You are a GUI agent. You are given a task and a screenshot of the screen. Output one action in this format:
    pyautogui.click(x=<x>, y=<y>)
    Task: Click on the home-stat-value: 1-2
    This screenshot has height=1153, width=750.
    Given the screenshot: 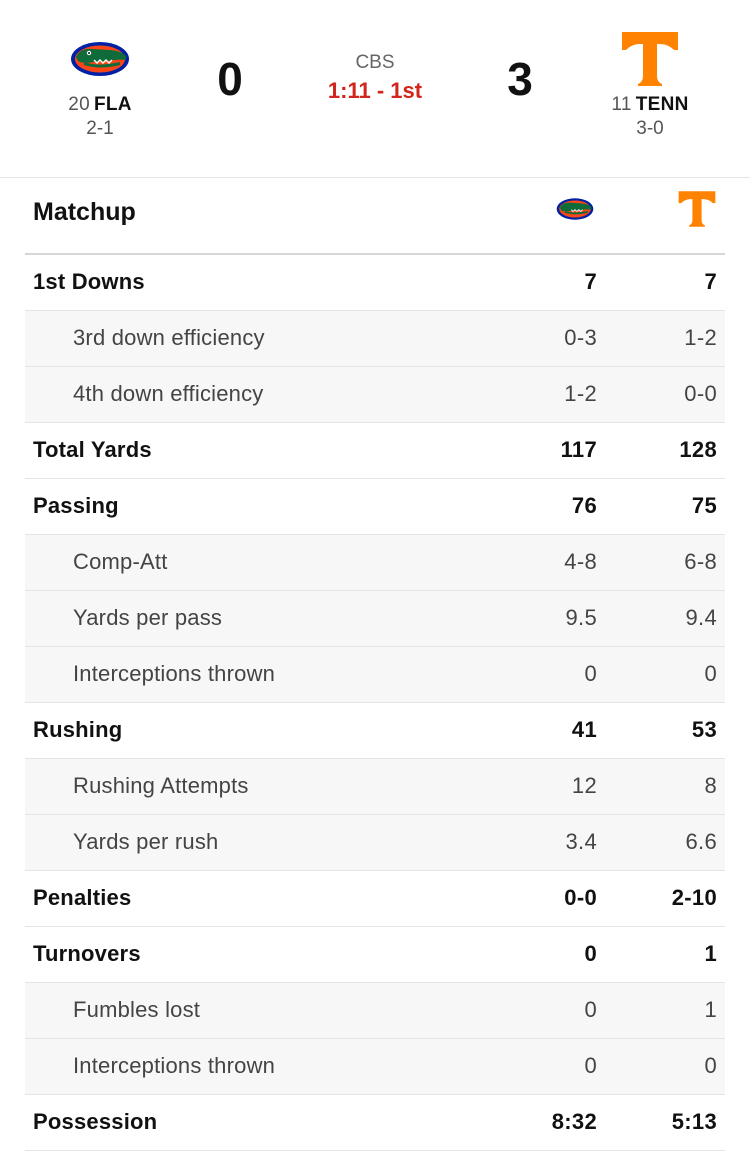 What is the action you would take?
    pyautogui.click(x=700, y=337)
    